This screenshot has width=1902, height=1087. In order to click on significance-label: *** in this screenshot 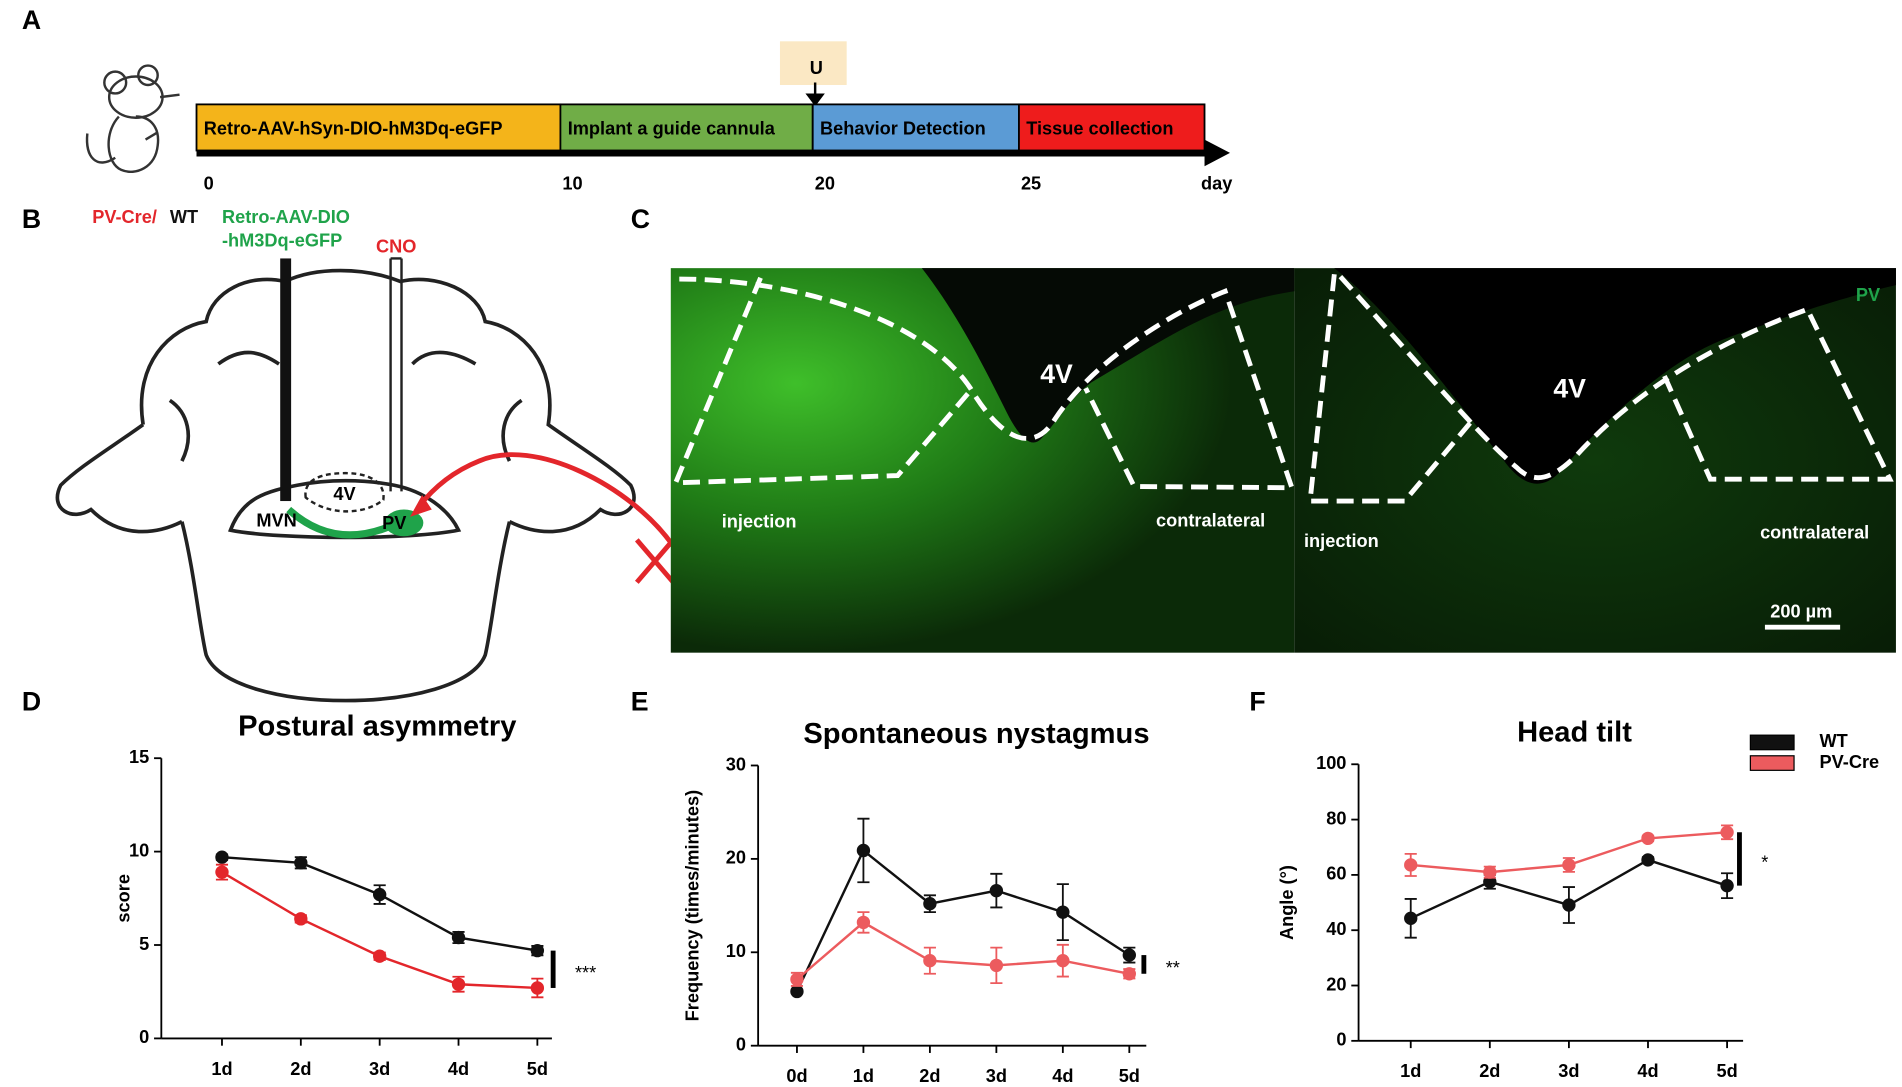, I will do `click(585, 973)`.